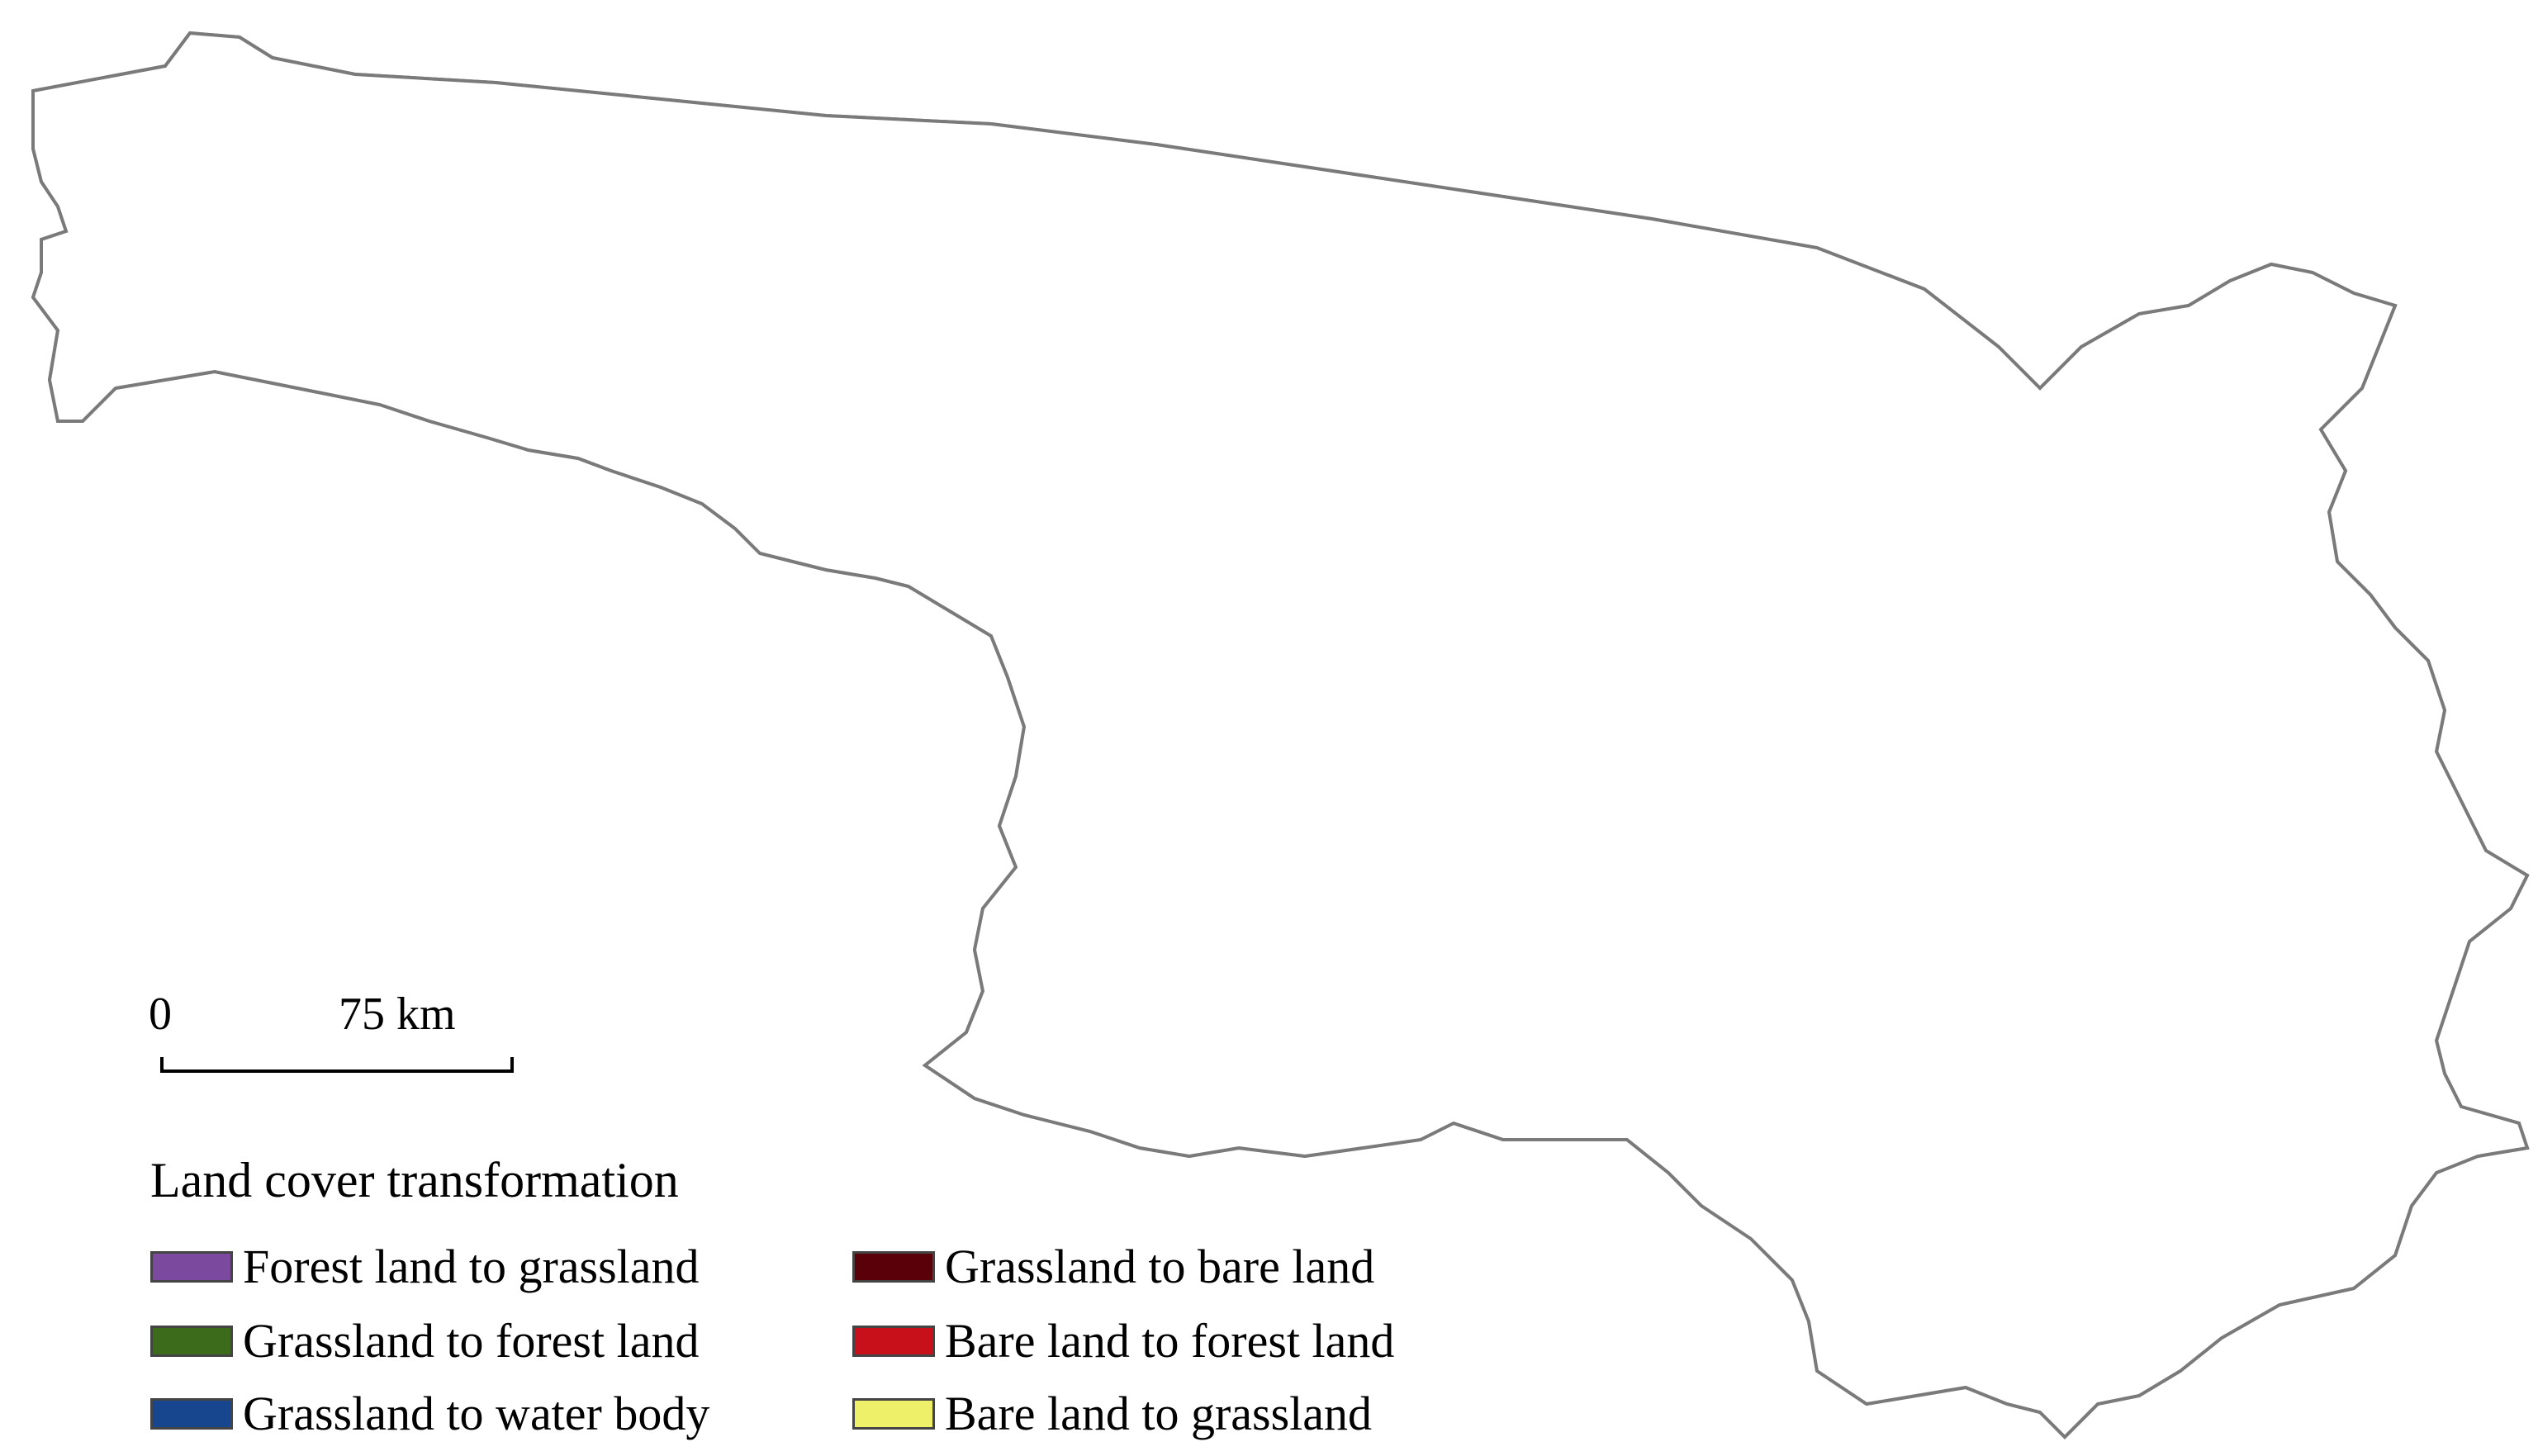 This screenshot has width=2538, height=1456. Describe the element at coordinates (471, 1341) in the screenshot. I see `legend-label: Grassland to forest land` at that location.